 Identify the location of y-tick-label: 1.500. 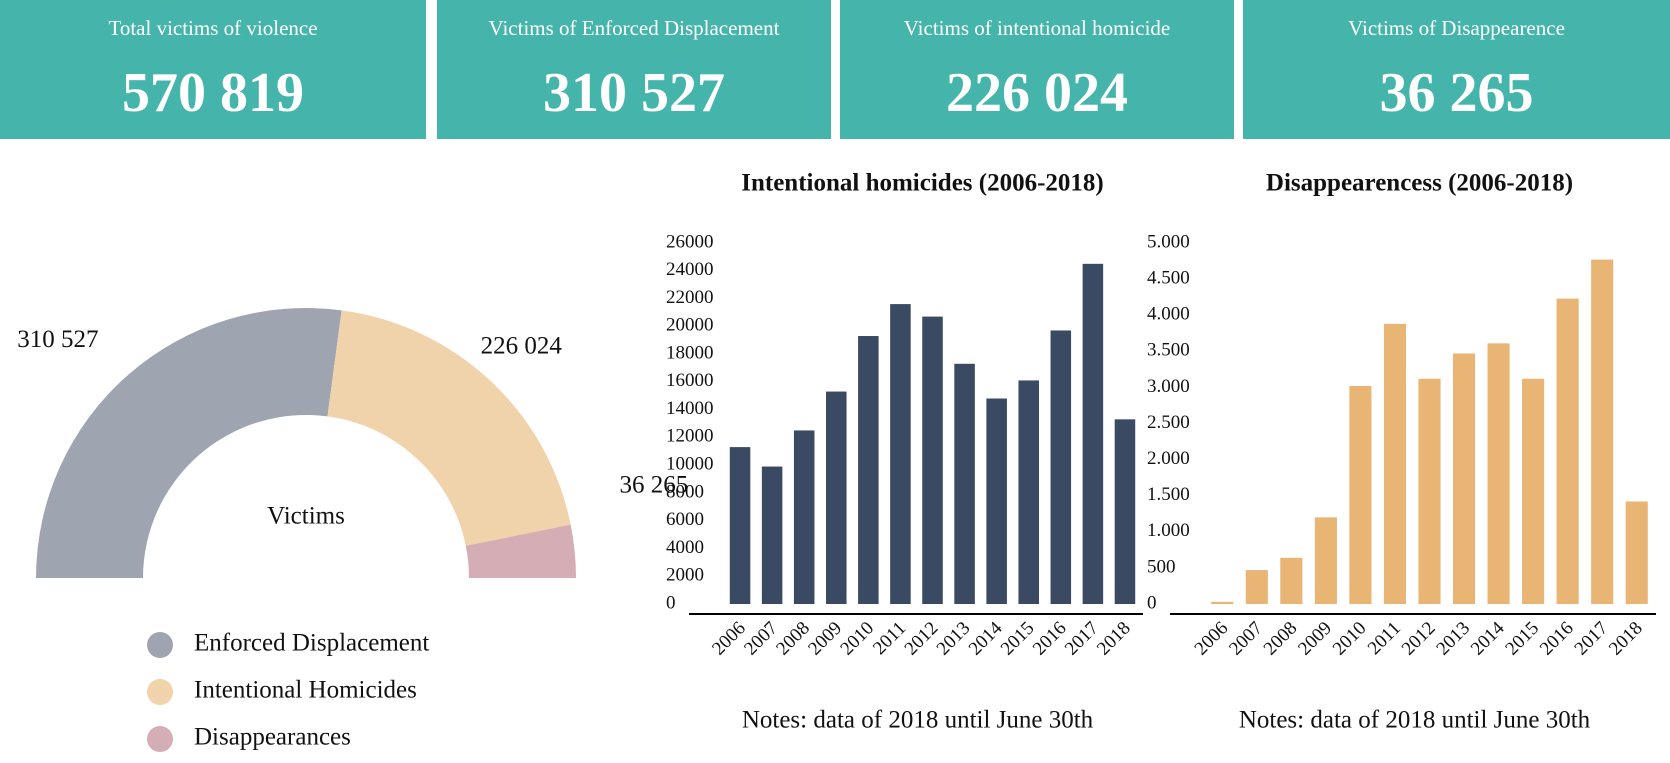
(1168, 494).